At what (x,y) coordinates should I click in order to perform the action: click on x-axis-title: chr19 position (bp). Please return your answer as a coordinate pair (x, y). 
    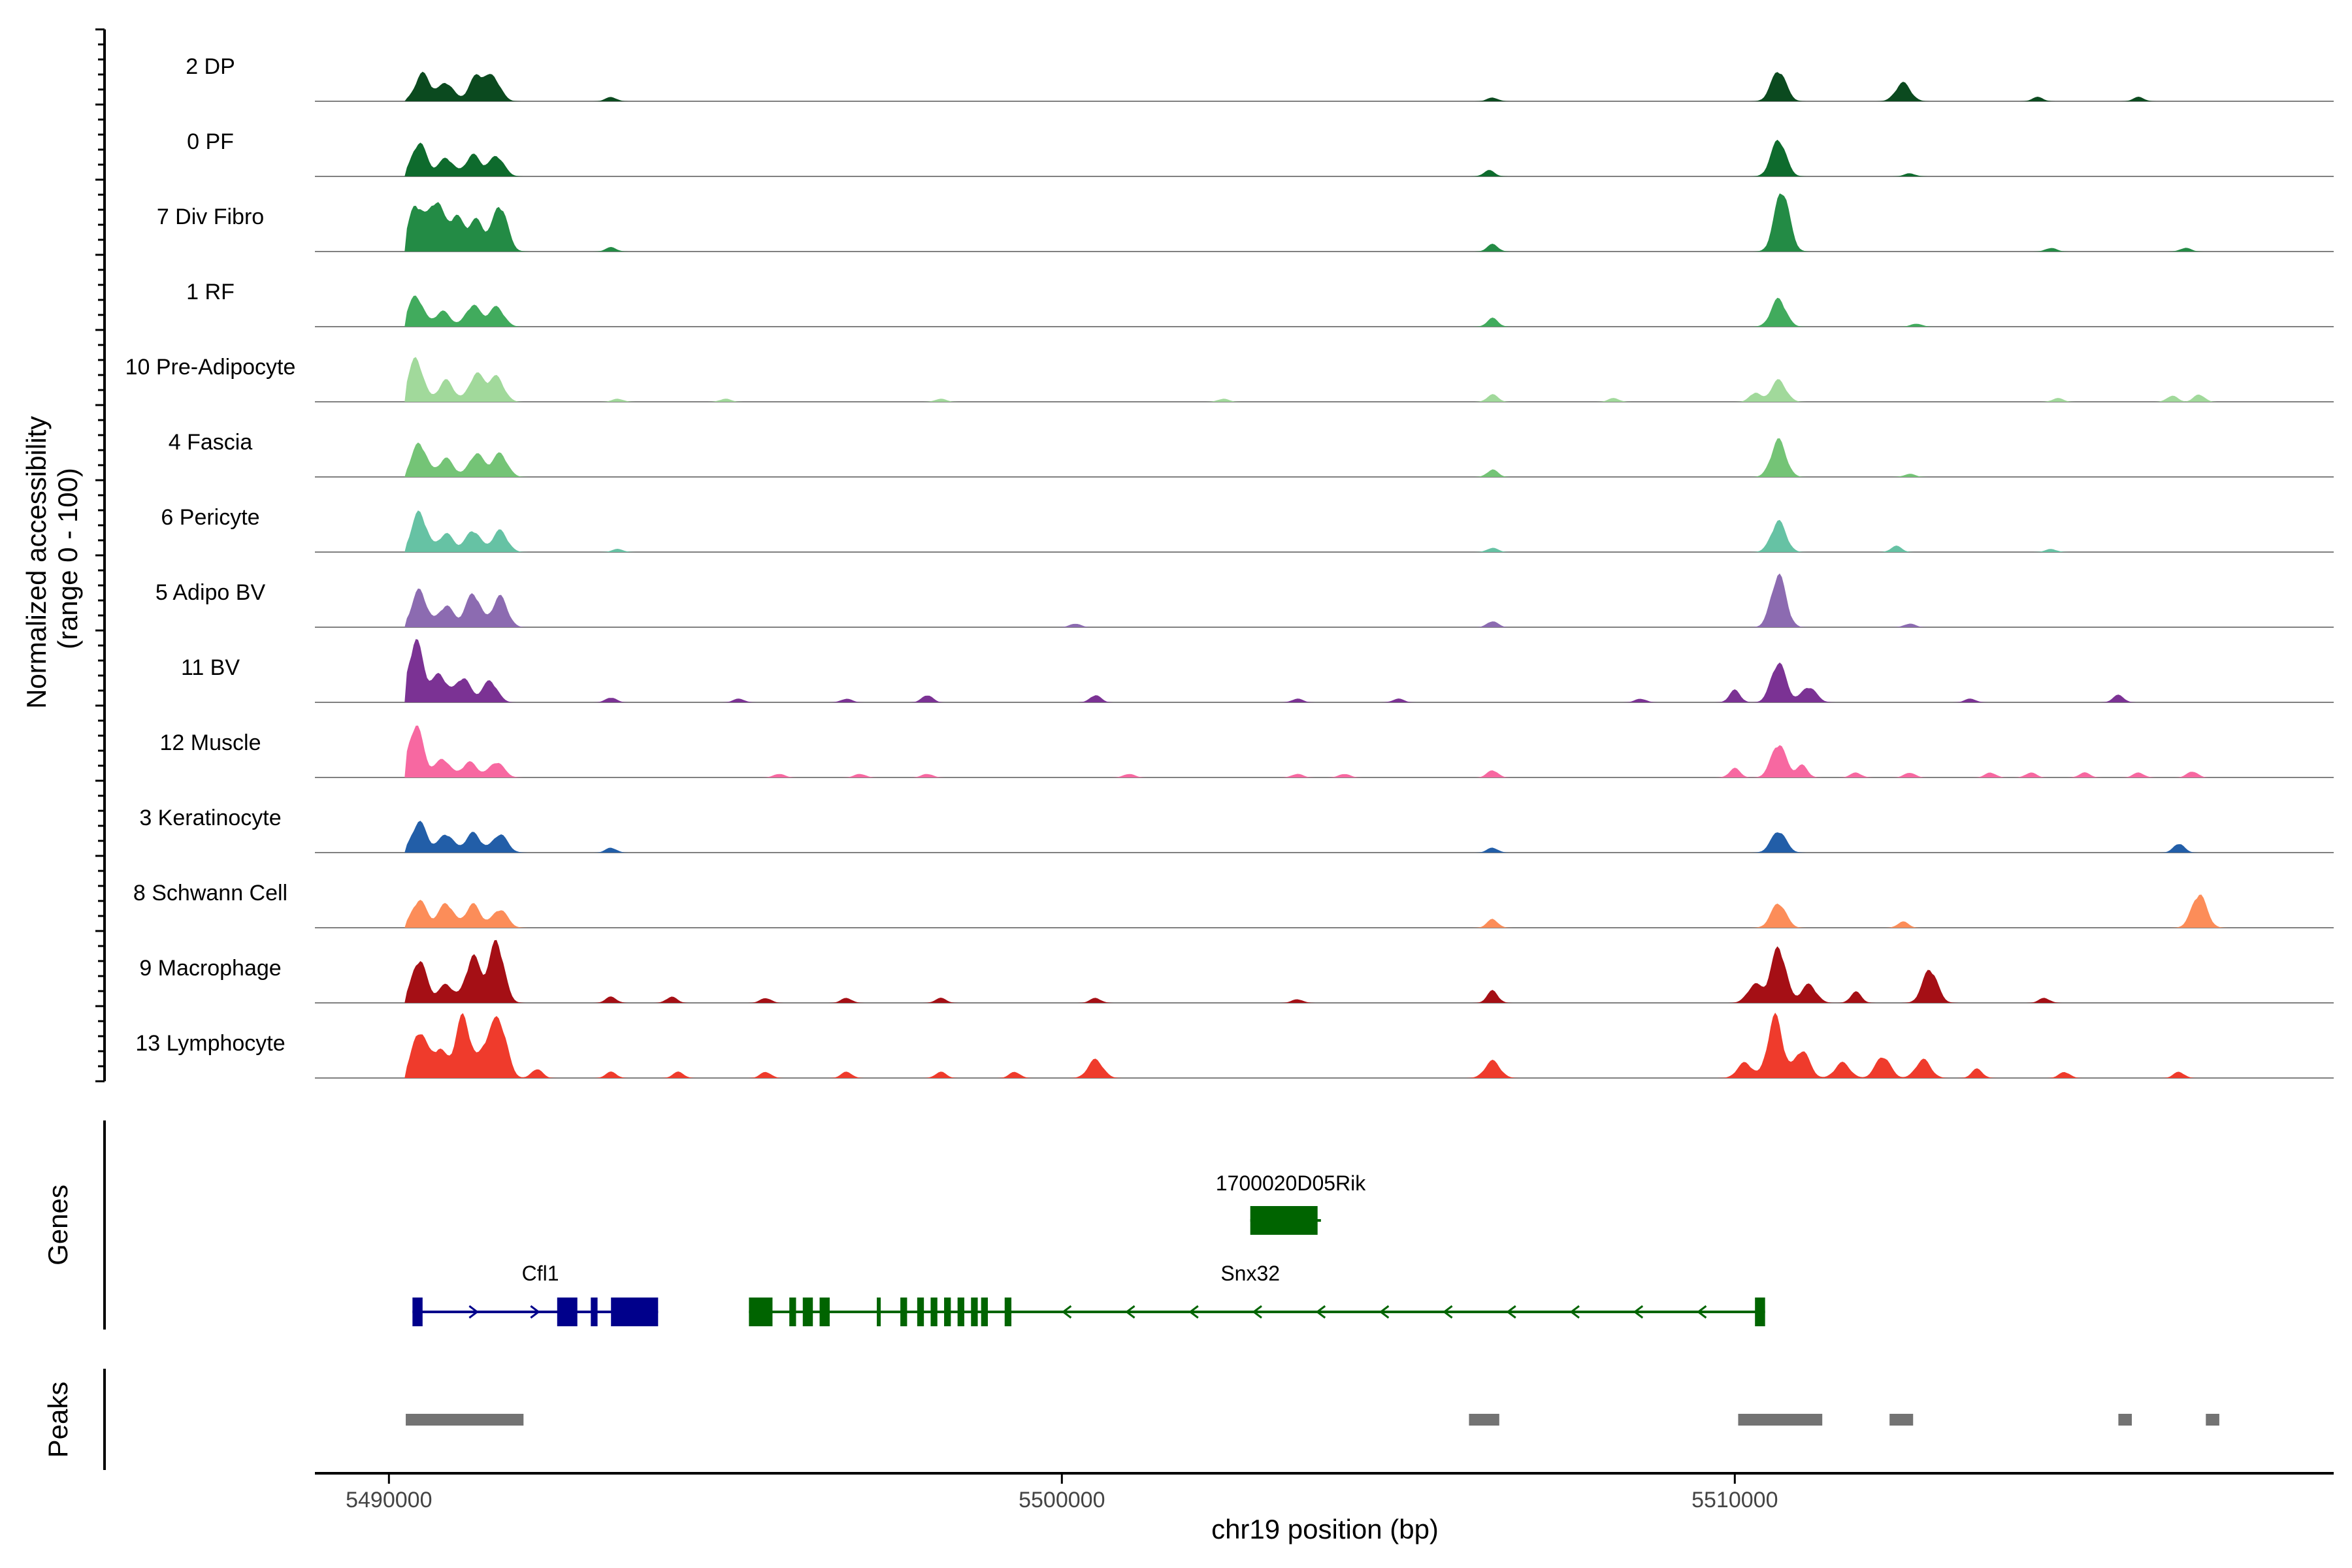
    Looking at the image, I should click on (1325, 1529).